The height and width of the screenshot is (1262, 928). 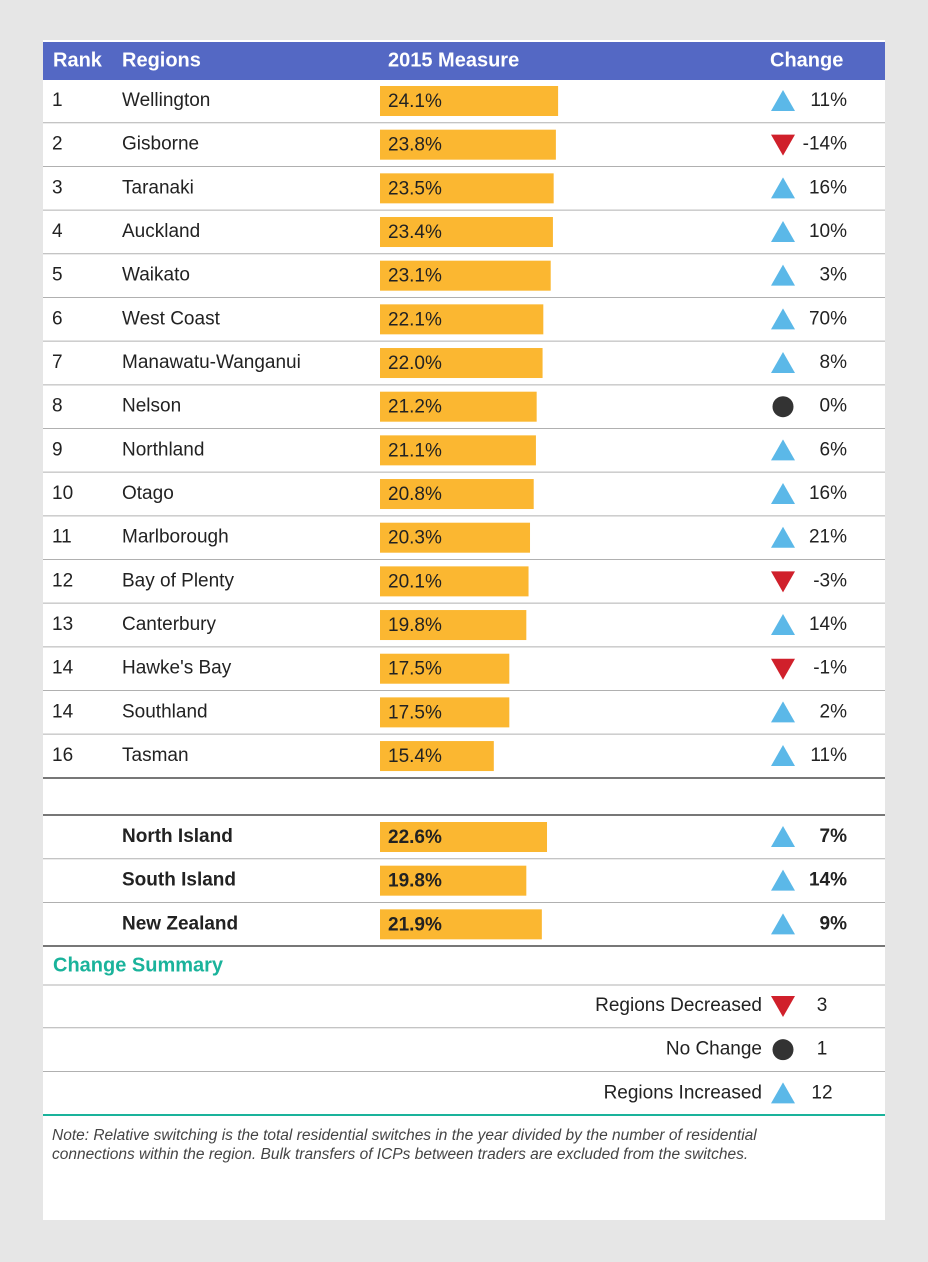 I want to click on measure-label: 21.9%, so click(x=415, y=924).